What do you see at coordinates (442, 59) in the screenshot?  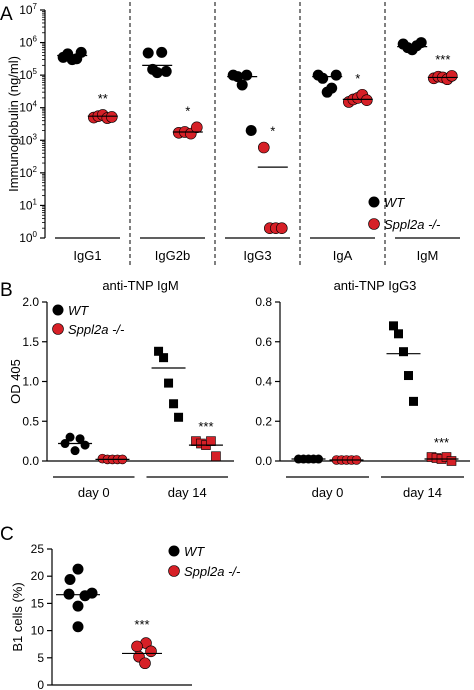 I see `panel-a-significance: ***` at bounding box center [442, 59].